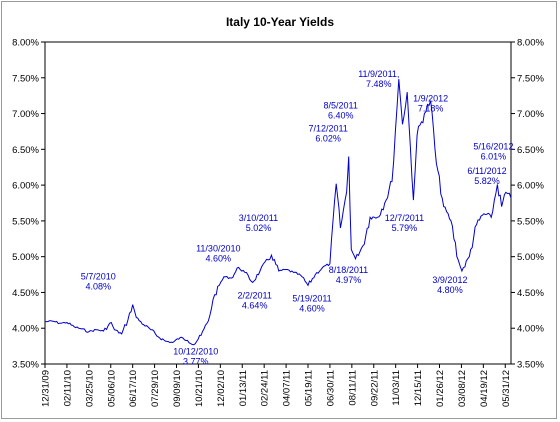  I want to click on x-tick-label: 03/08/12, so click(462, 388).